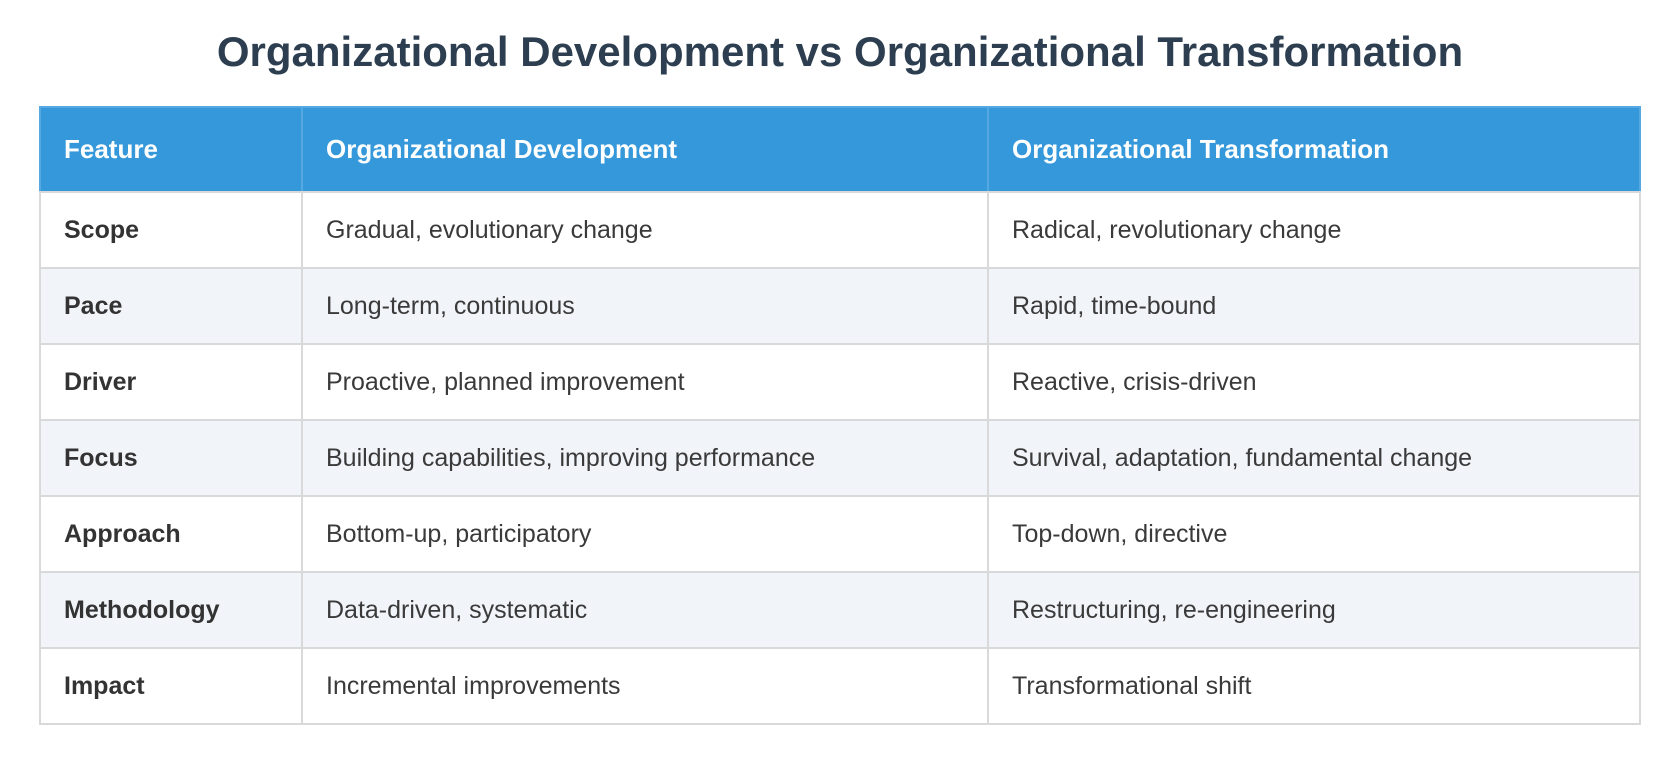  I want to click on feature-cell: Focus, so click(171, 458).